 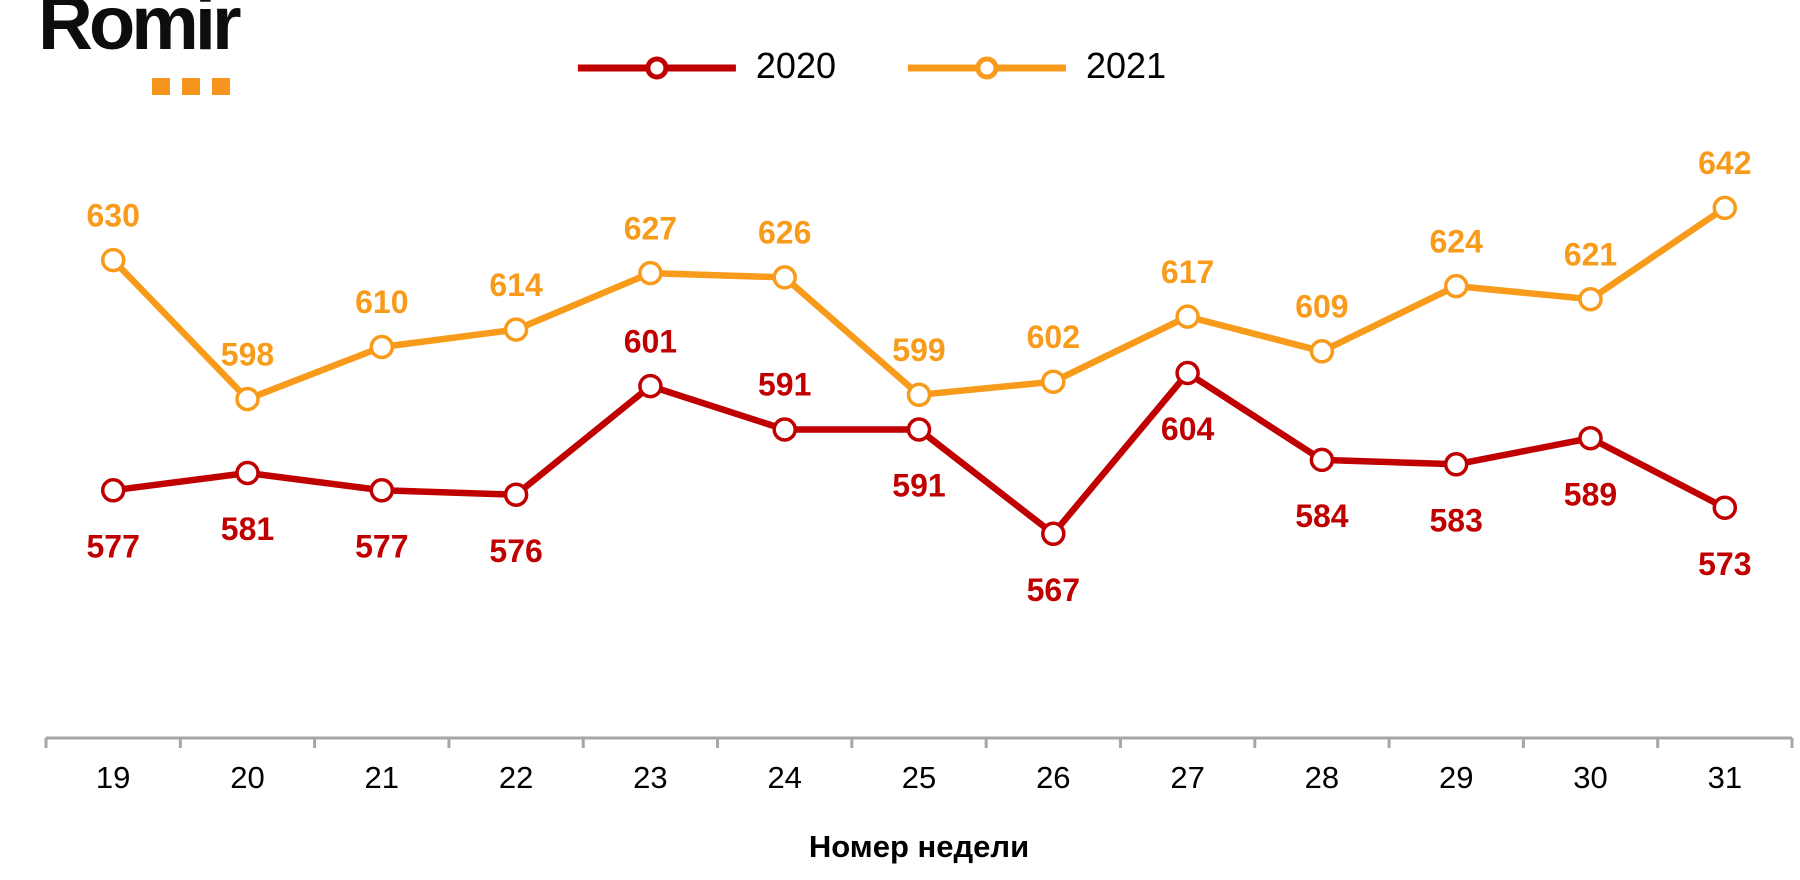 I want to click on data-label-2021-week-27: 617, so click(x=1187, y=272).